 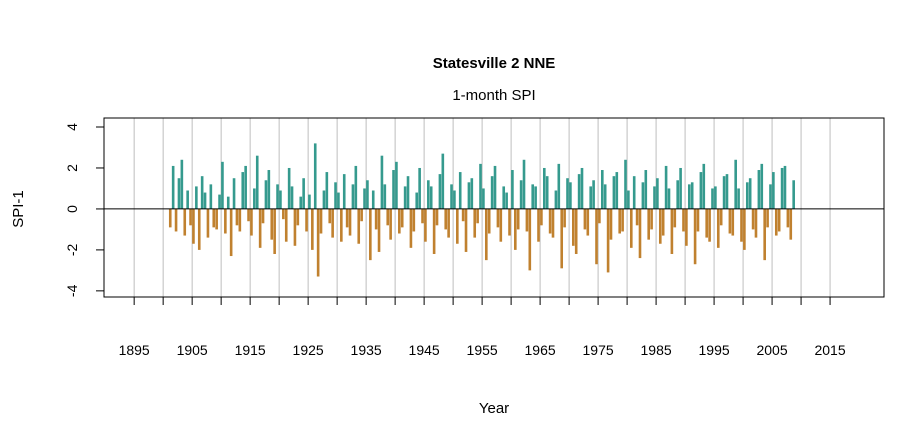 I want to click on y-tick-label: -2, so click(x=72, y=249).